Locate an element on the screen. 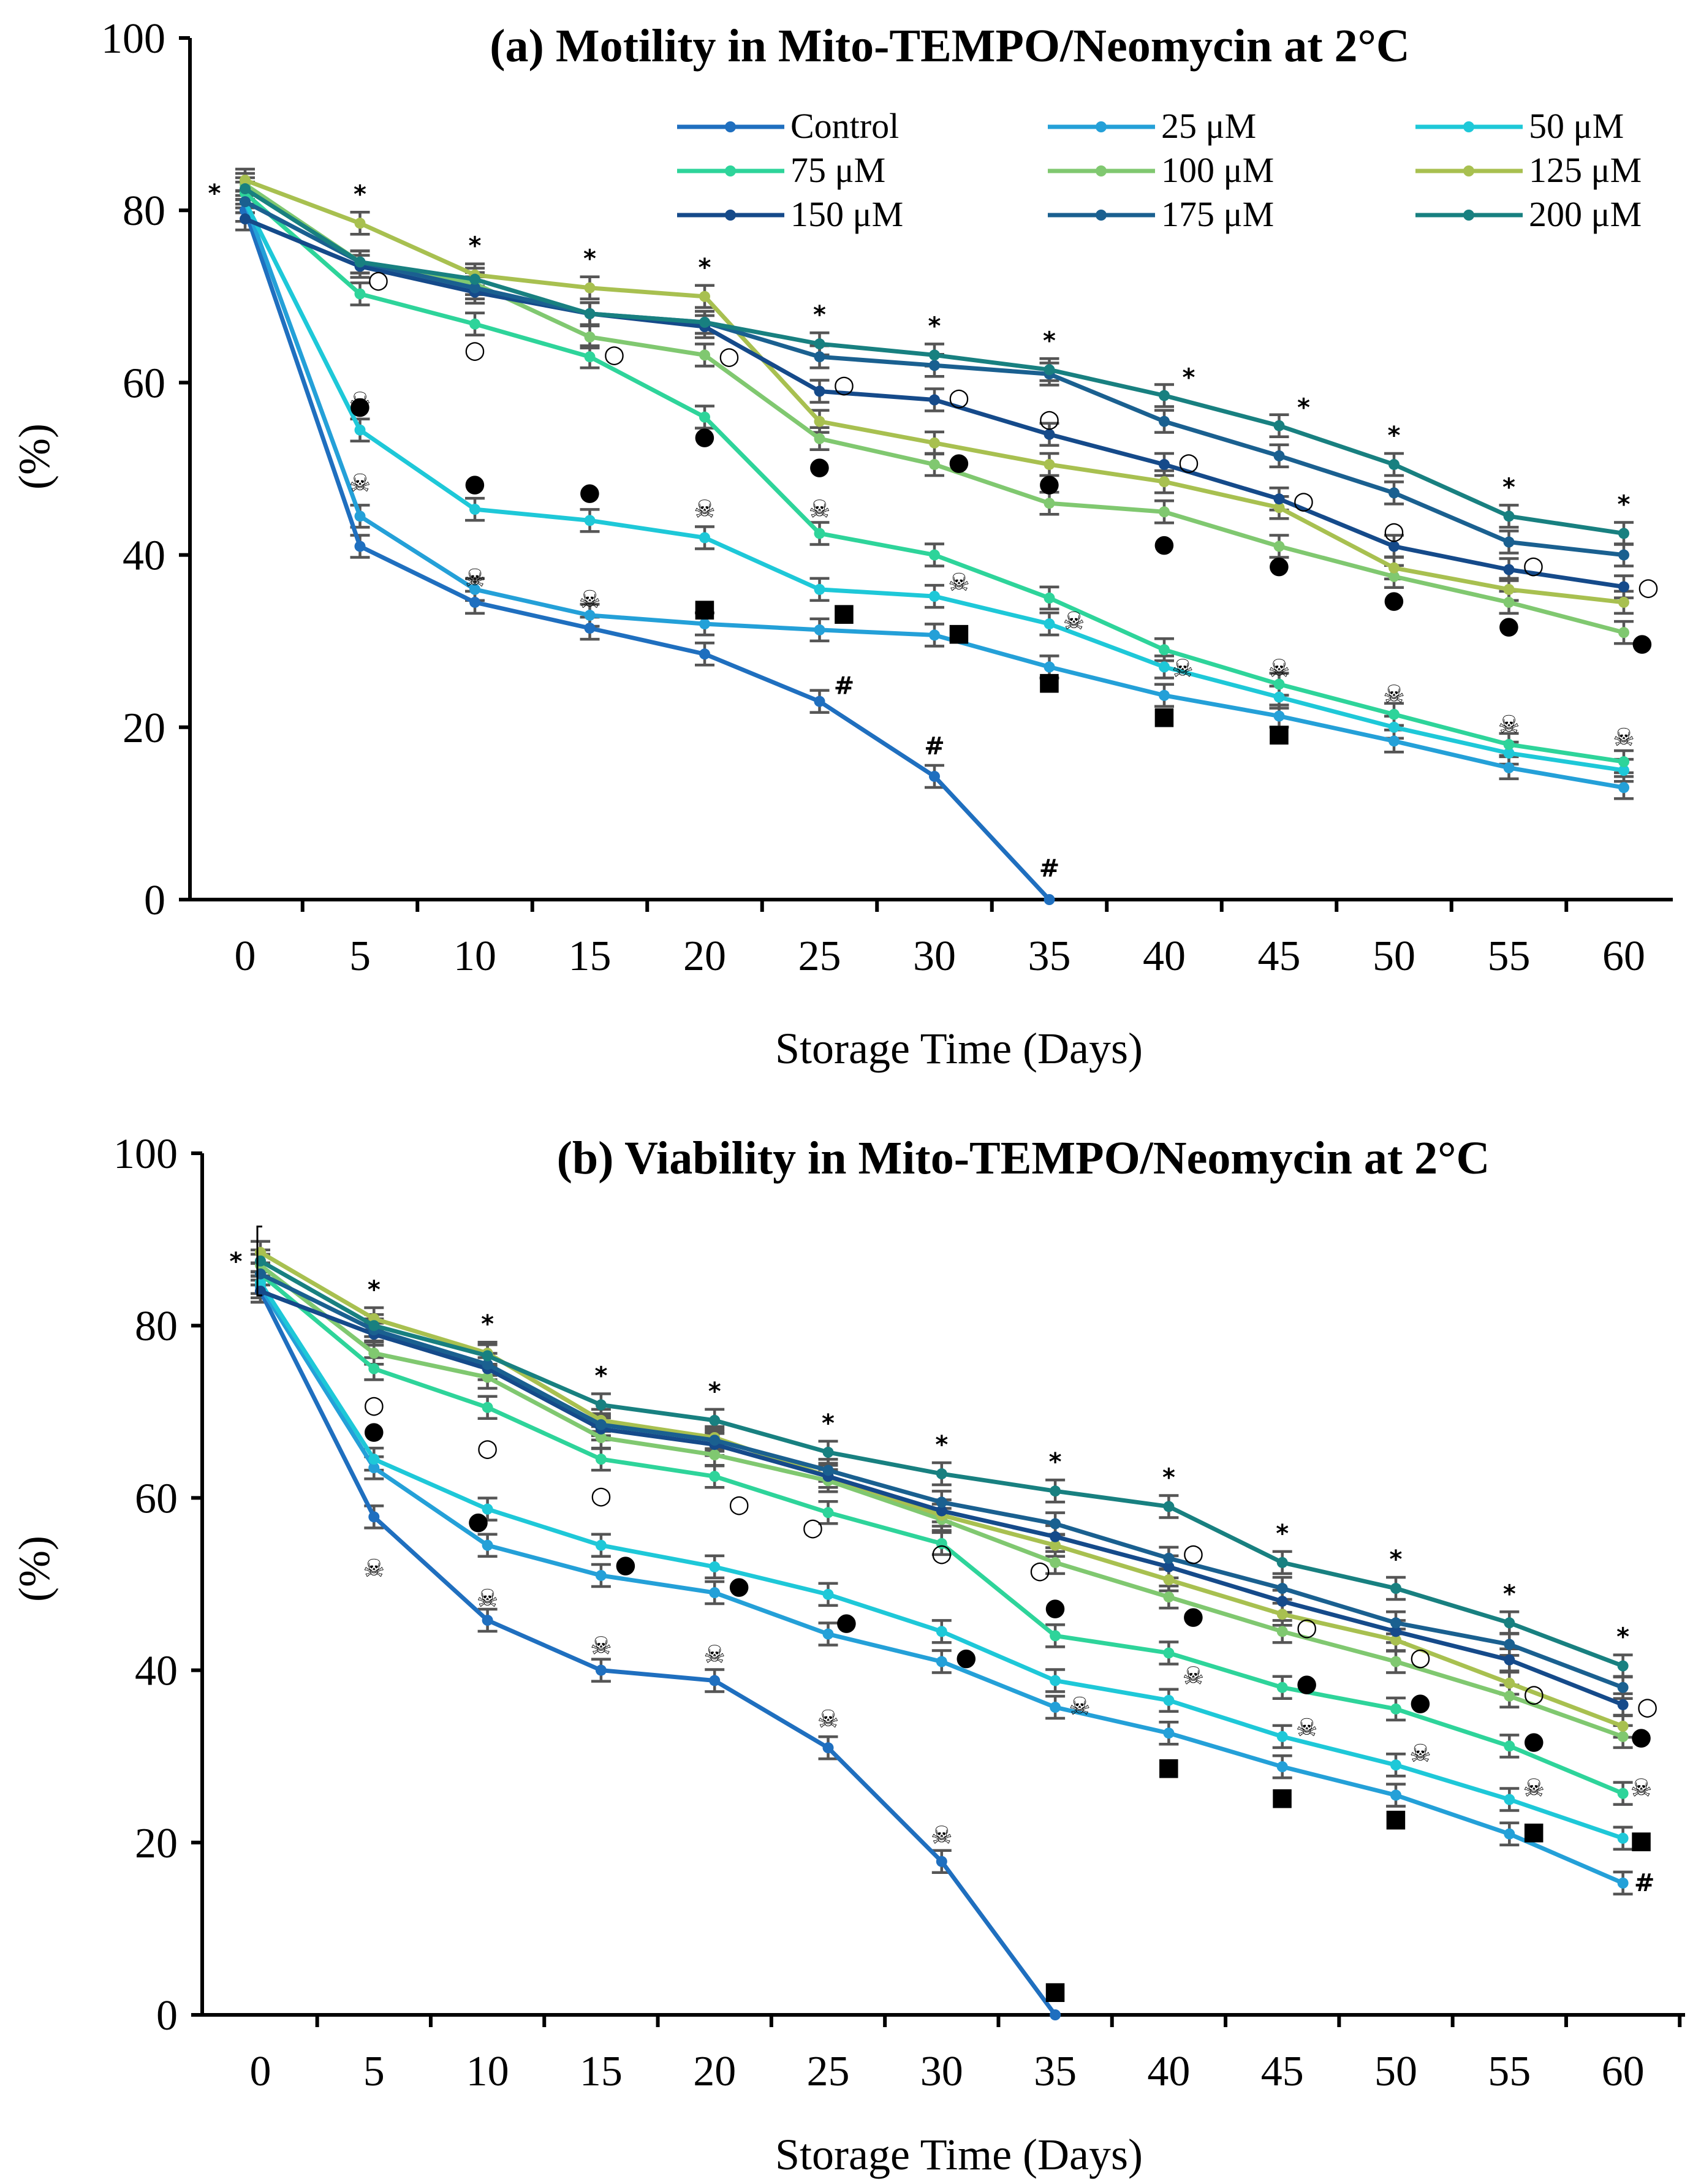 The height and width of the screenshot is (2184, 1701). chart-1-x-tick-label: 15 is located at coordinates (590, 956).